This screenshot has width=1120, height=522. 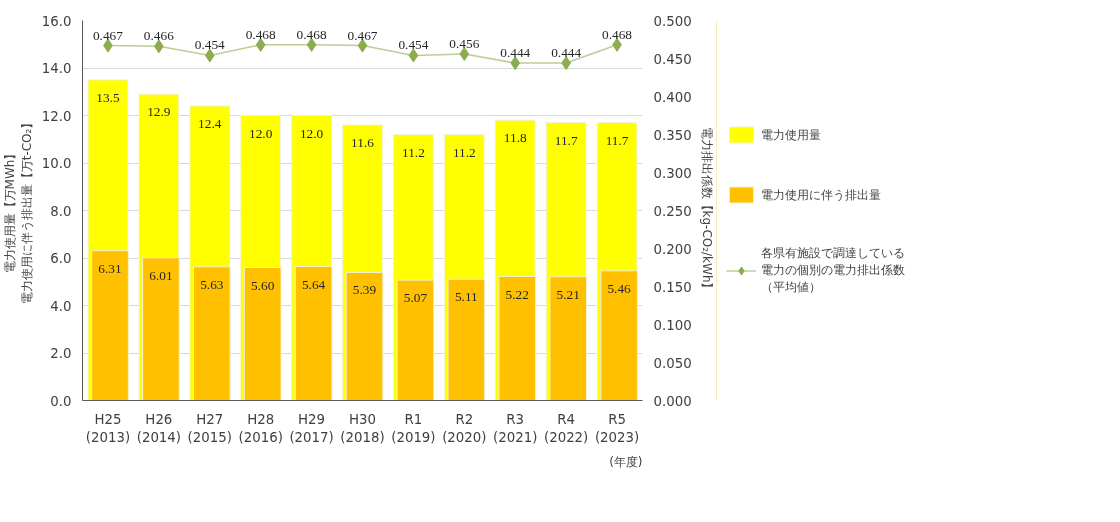 I want to click on y2-axis-title: 電力排出係数【kg-CO₂/kWh】, so click(x=706, y=210).